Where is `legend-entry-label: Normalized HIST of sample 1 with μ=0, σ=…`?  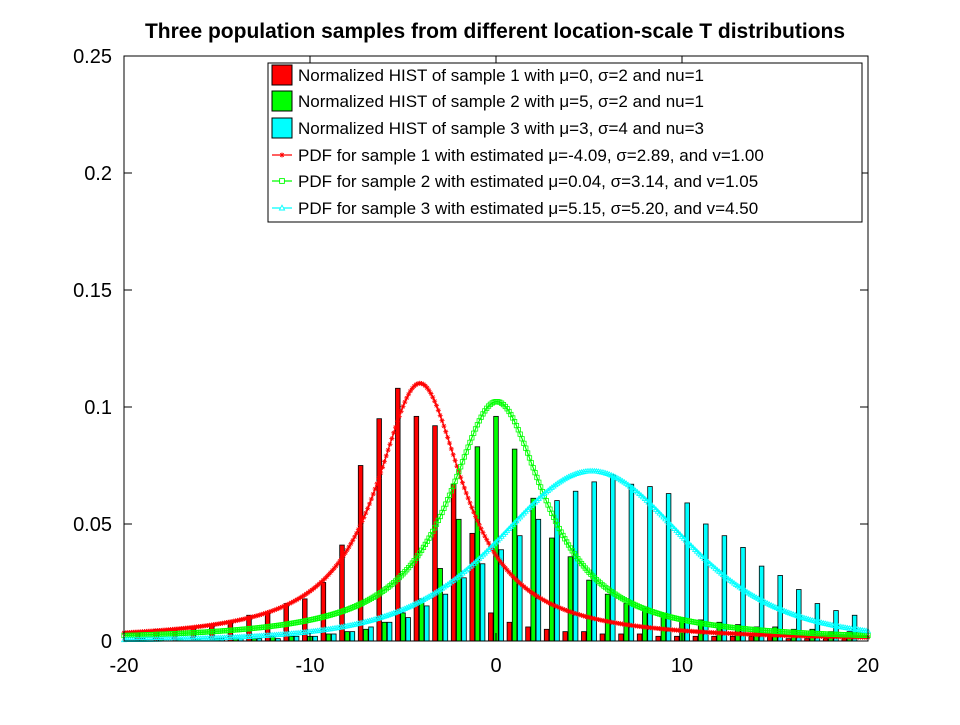 legend-entry-label: Normalized HIST of sample 1 with μ=0, σ=… is located at coordinates (501, 75).